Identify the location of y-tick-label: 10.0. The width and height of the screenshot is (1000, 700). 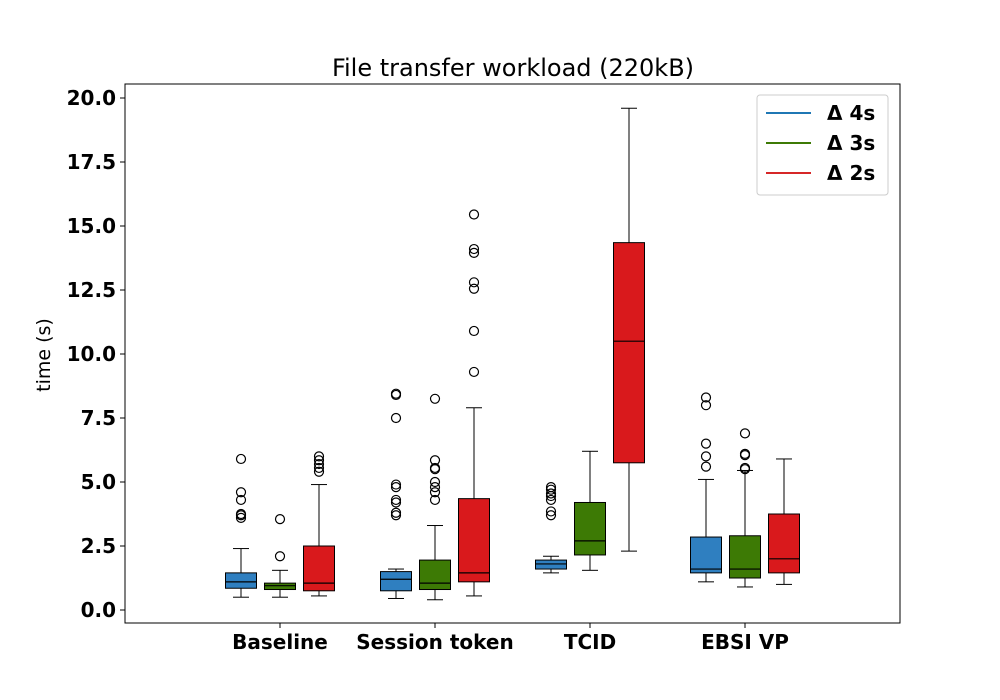
(91, 354).